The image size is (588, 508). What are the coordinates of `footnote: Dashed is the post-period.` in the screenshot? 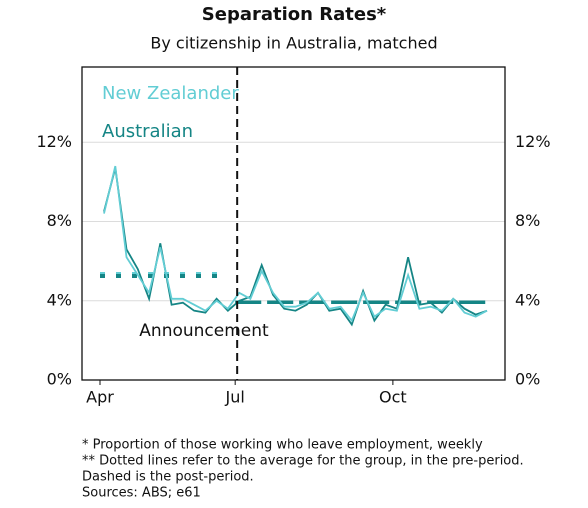 It's located at (168, 477).